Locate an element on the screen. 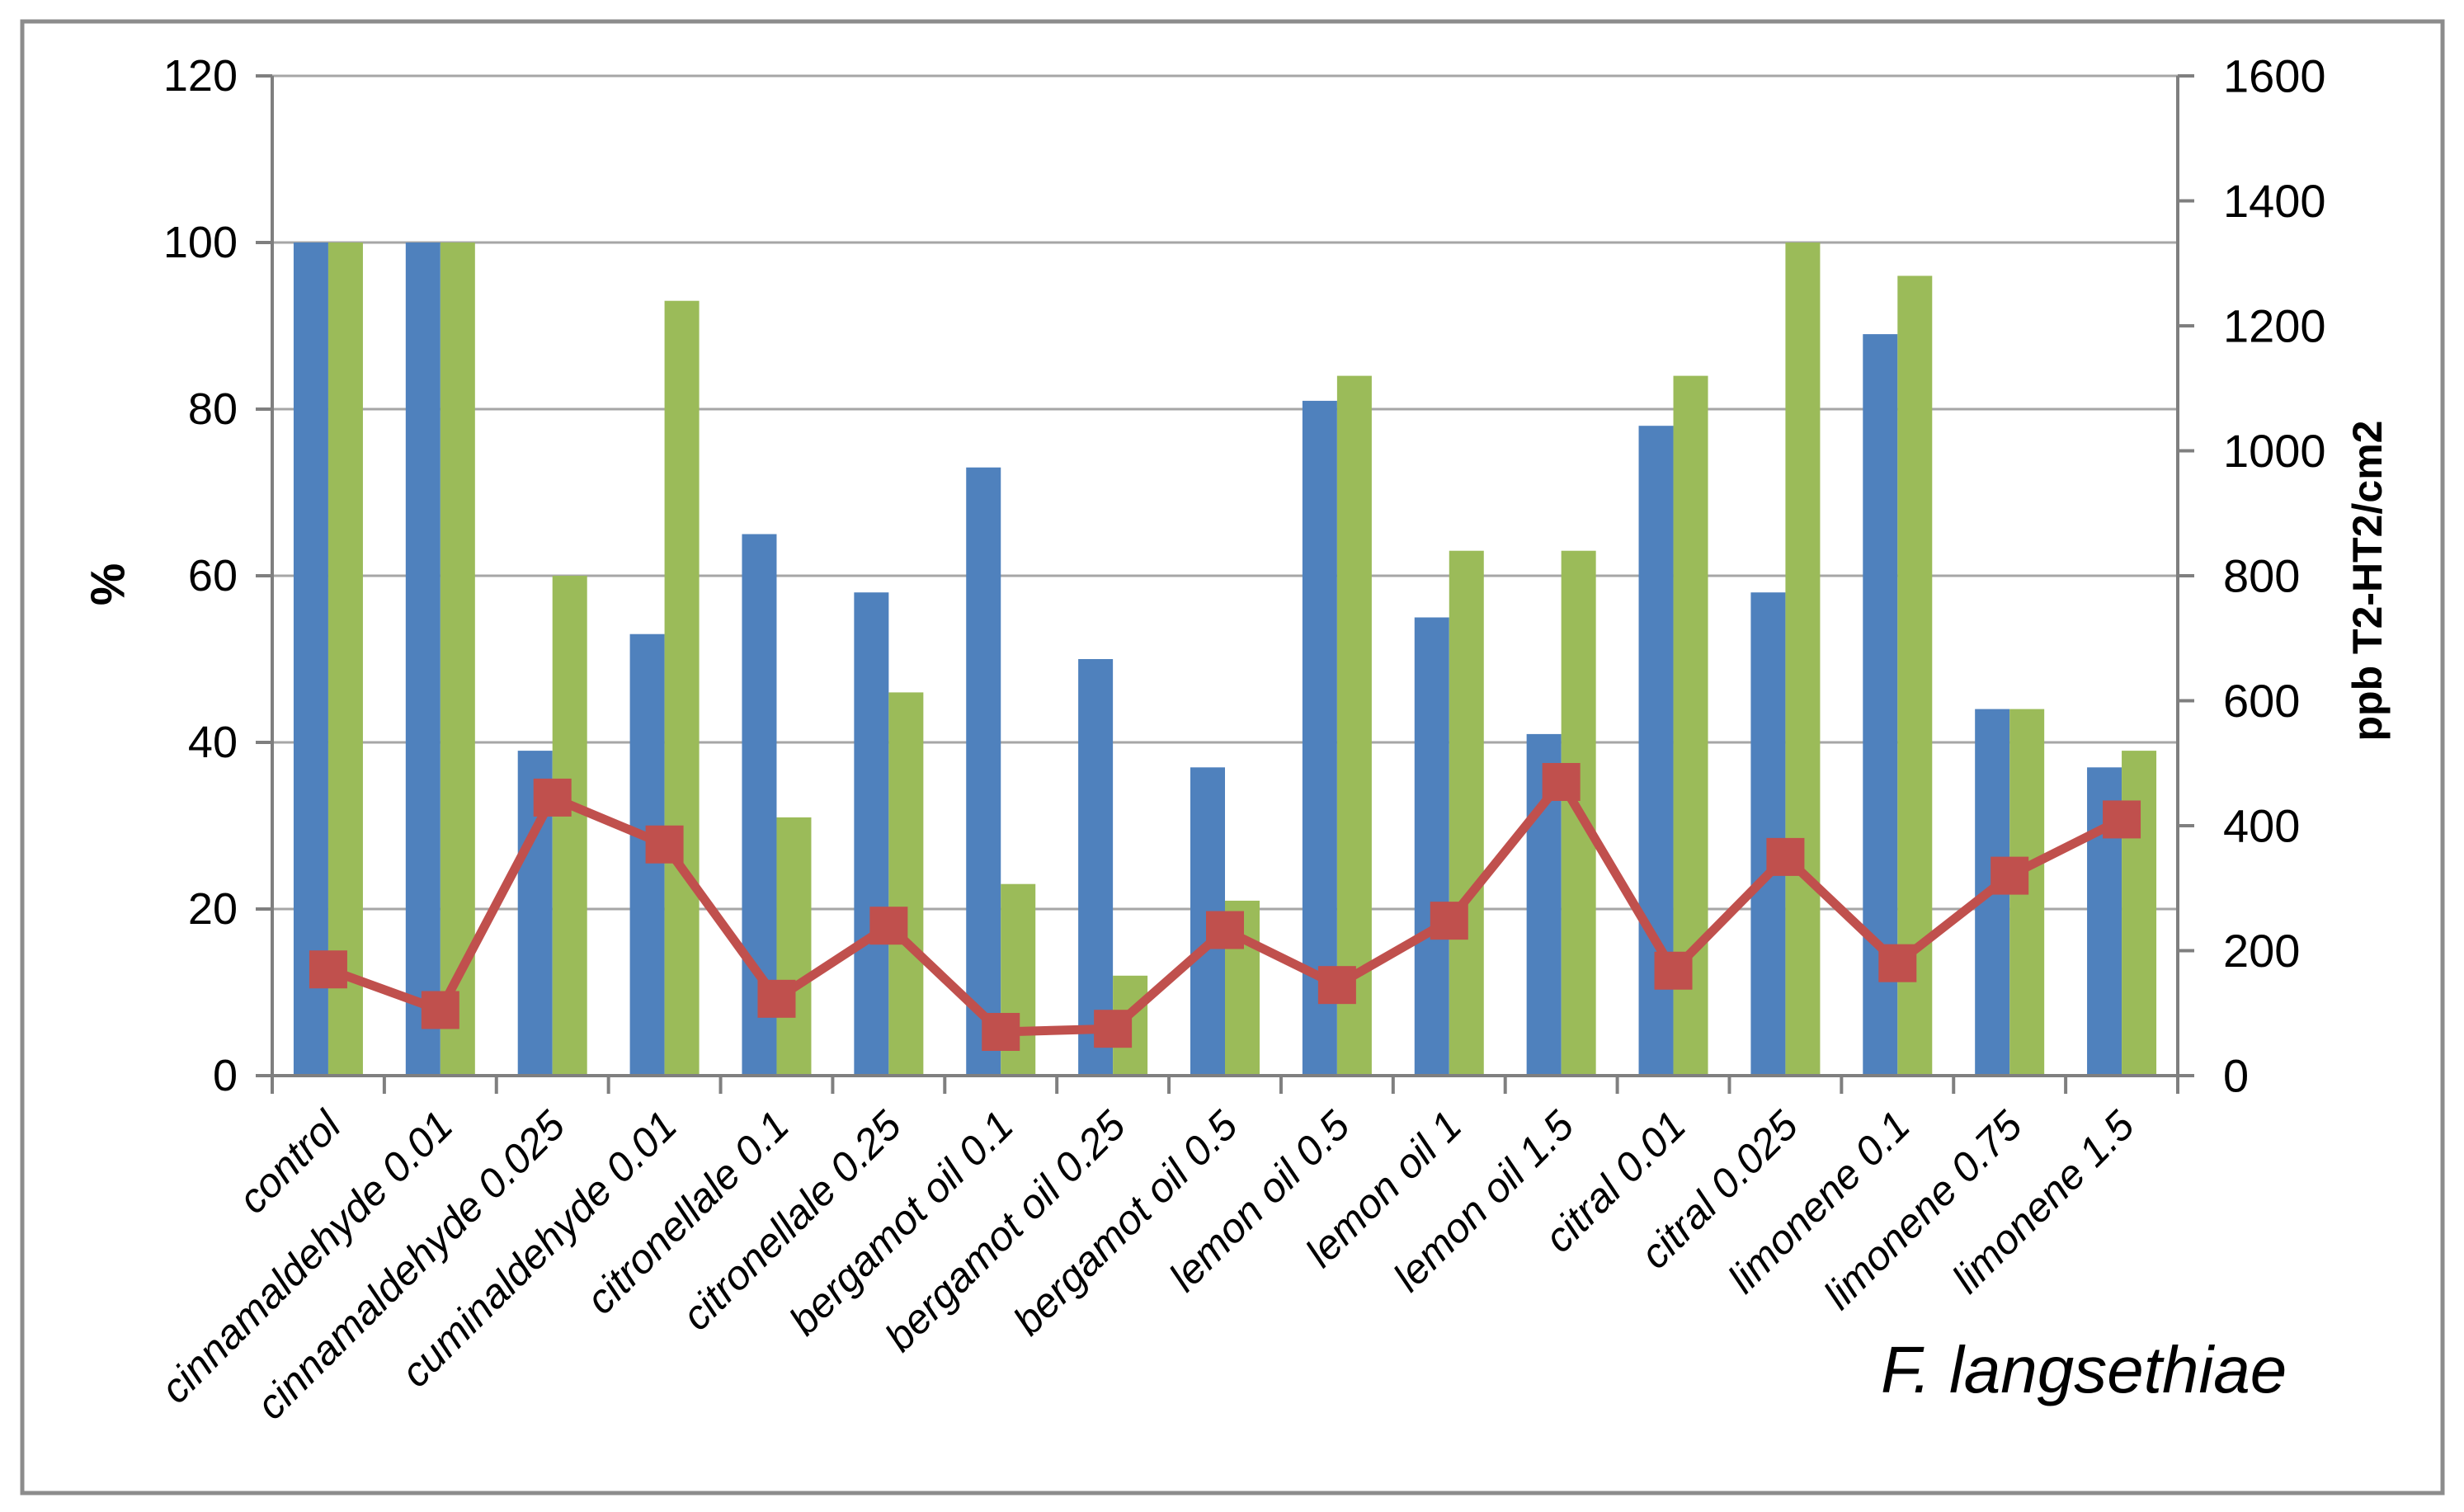 The width and height of the screenshot is (2464, 1512). right-axis-tick-label: 200 is located at coordinates (2261, 951).